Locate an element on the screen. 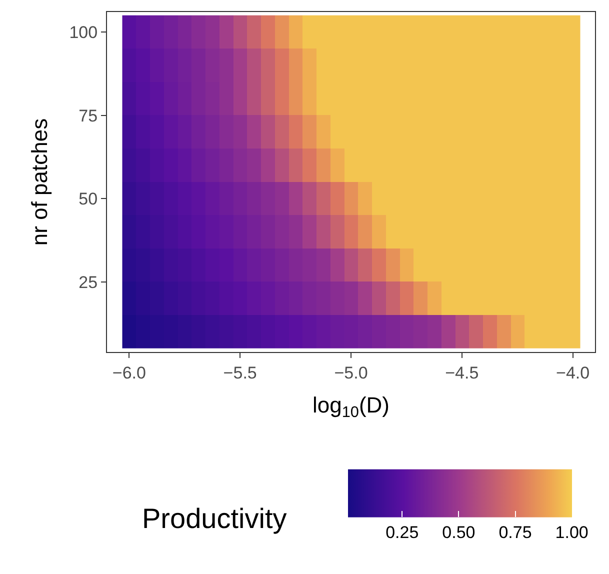  y-axis-title: nr of patches is located at coordinates (39, 182).